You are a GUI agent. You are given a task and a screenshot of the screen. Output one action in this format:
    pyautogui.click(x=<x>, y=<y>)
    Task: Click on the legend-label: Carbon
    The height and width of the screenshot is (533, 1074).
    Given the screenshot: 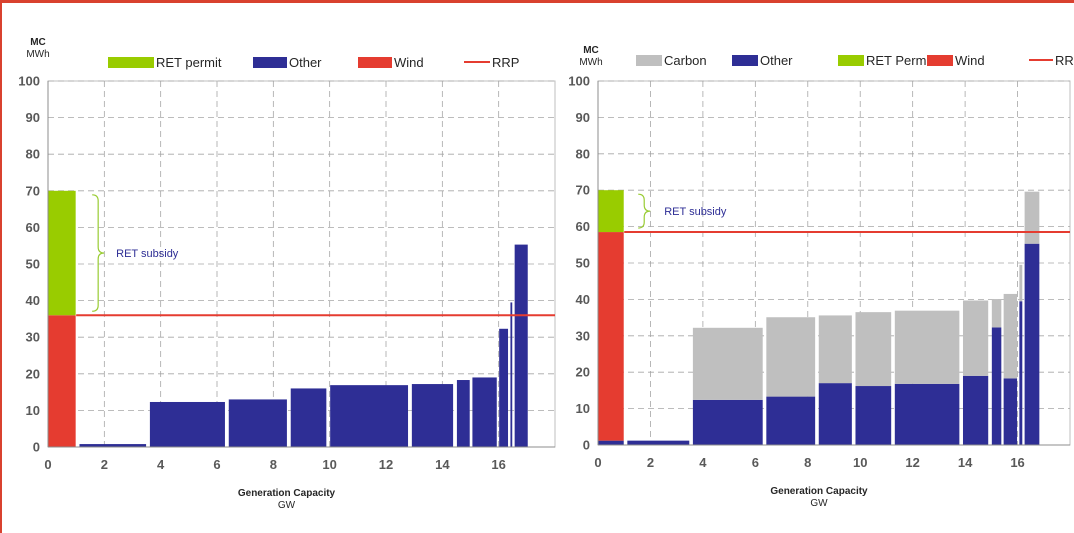 What is the action you would take?
    pyautogui.click(x=685, y=60)
    